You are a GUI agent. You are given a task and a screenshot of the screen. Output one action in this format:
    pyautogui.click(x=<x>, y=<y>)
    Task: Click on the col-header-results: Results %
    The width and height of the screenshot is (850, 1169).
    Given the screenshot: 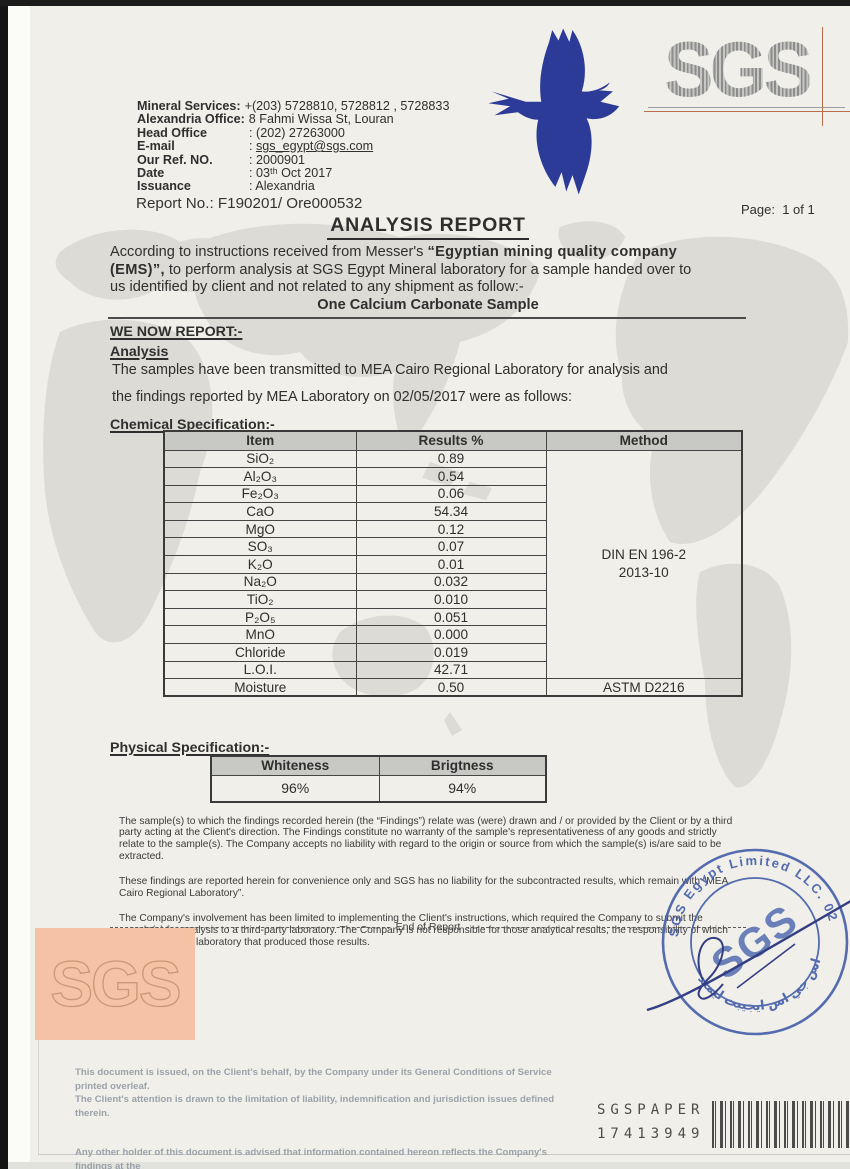 What is the action you would take?
    pyautogui.click(x=451, y=440)
    